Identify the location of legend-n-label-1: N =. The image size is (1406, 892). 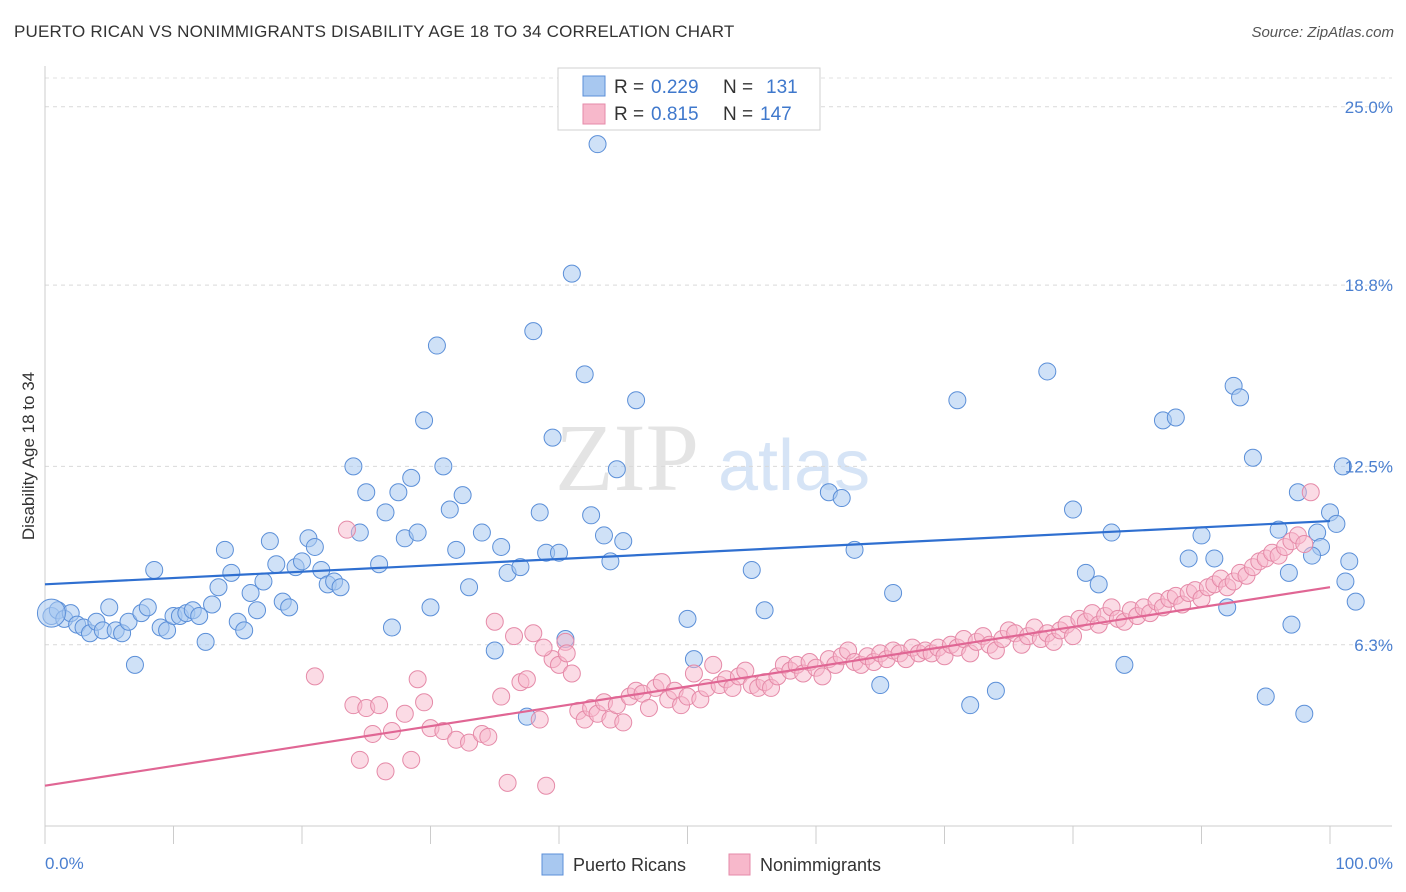
(738, 87).